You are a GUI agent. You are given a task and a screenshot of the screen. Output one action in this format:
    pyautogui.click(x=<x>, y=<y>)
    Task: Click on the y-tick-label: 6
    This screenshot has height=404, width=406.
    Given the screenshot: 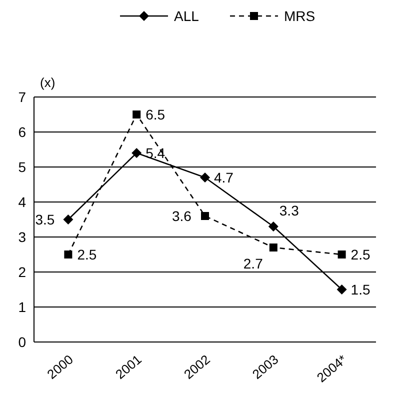 What is the action you would take?
    pyautogui.click(x=22, y=132)
    